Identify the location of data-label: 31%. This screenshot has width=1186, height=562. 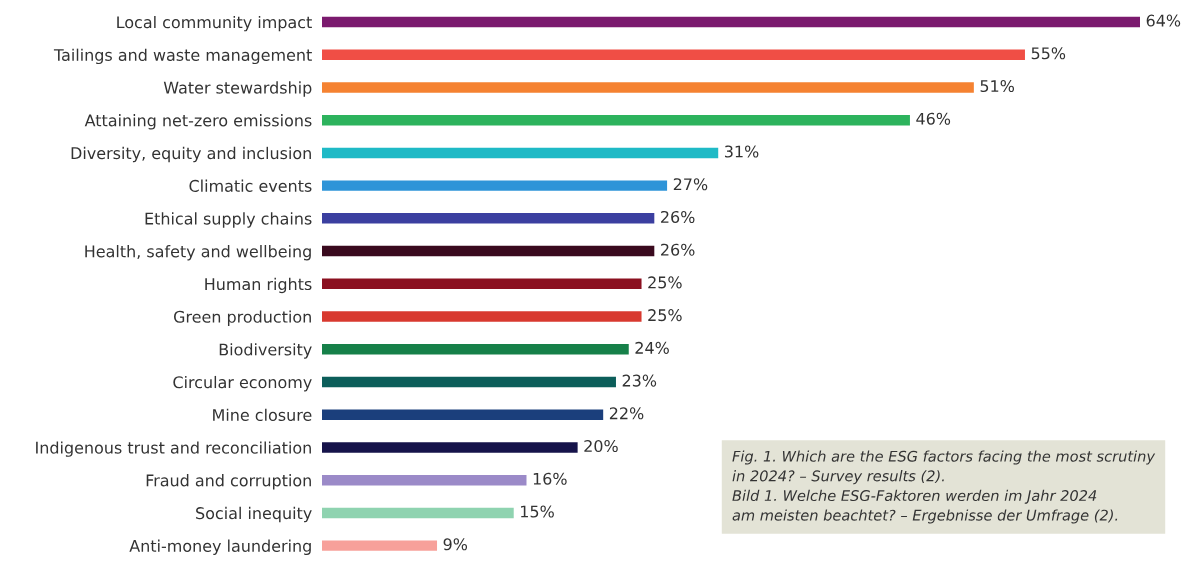
(741, 151).